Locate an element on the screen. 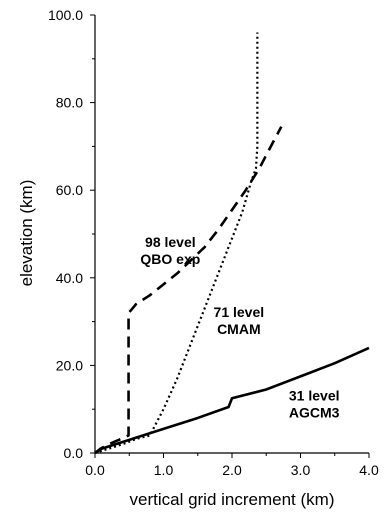  y-tick-label: 80.0 is located at coordinates (69, 103).